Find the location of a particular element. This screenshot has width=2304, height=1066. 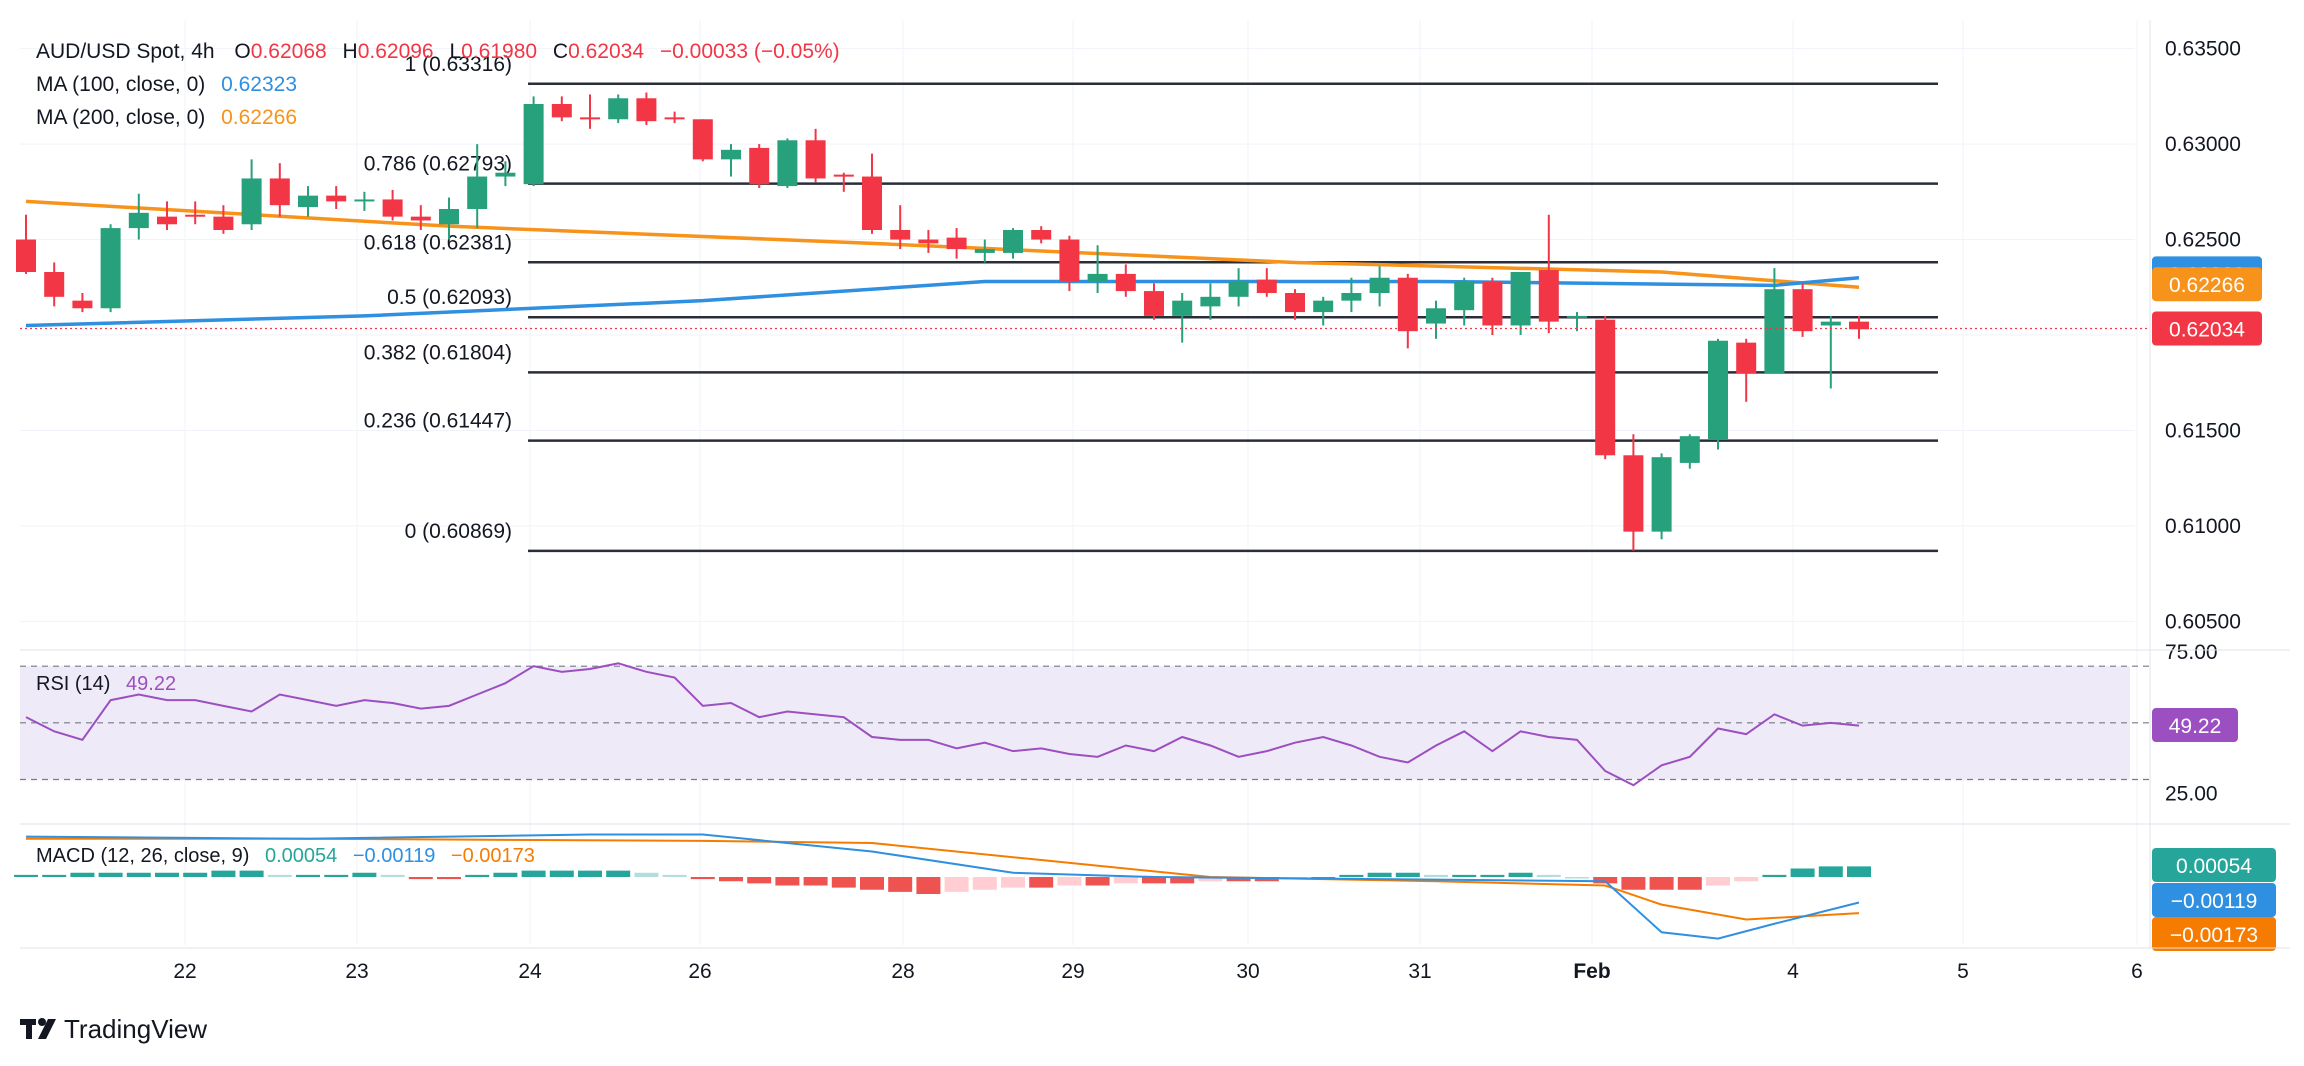

ma200-line is located at coordinates (942, 244).